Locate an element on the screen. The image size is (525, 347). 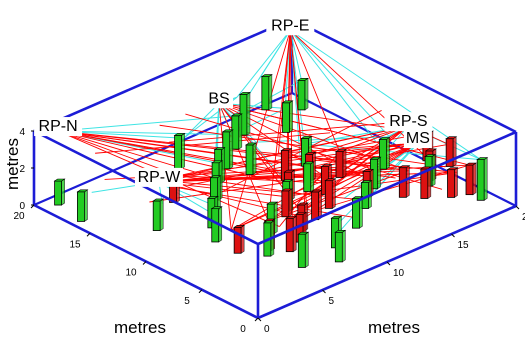
x-tick-label: 20 is located at coordinates (523, 217).